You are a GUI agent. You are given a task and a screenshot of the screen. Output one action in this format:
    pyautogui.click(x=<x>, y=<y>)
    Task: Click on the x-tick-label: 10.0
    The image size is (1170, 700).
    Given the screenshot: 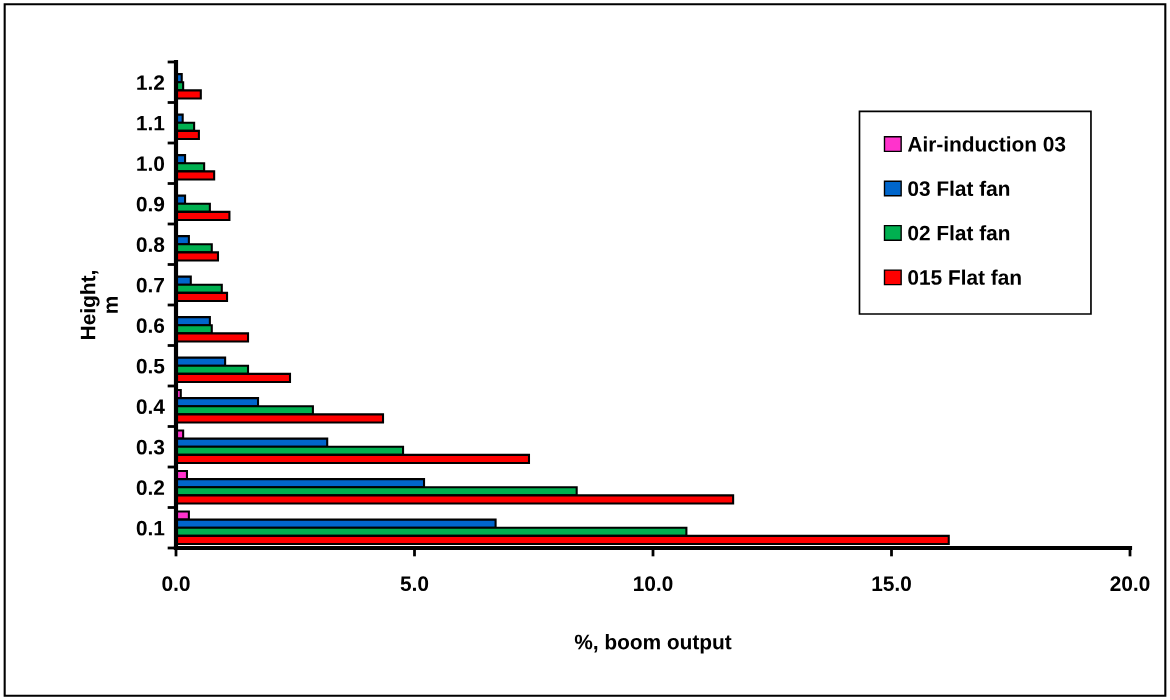 What is the action you would take?
    pyautogui.click(x=653, y=584)
    